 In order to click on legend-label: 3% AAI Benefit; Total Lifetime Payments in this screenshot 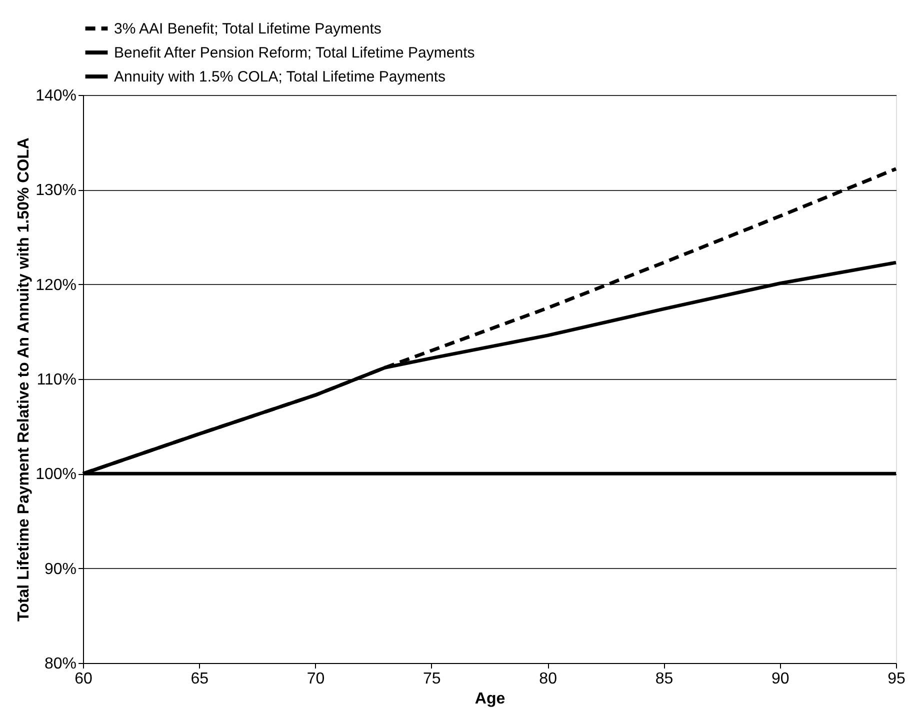, I will do `click(248, 29)`.